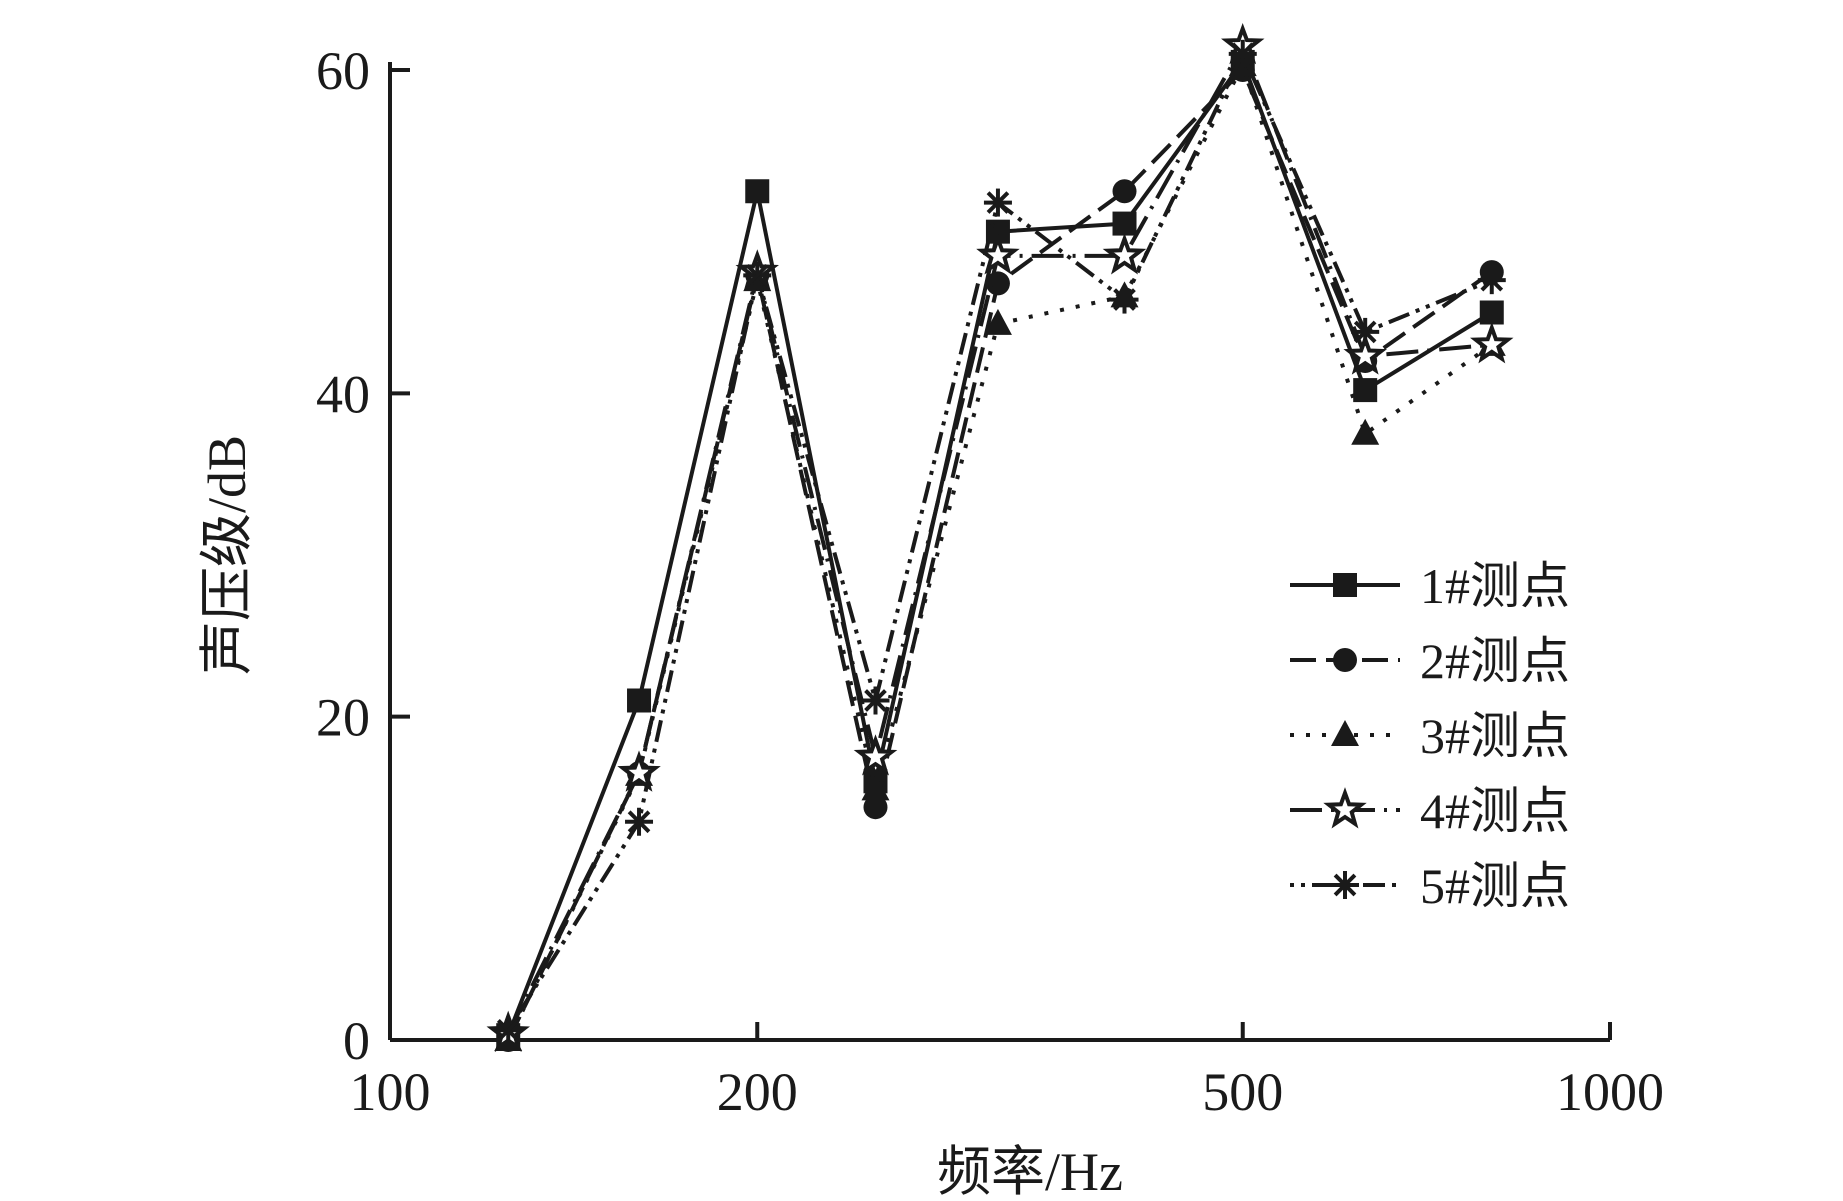 The width and height of the screenshot is (1843, 1201). What do you see at coordinates (1030, 1171) in the screenshot?
I see `x-axis-label: 频率/Hz` at bounding box center [1030, 1171].